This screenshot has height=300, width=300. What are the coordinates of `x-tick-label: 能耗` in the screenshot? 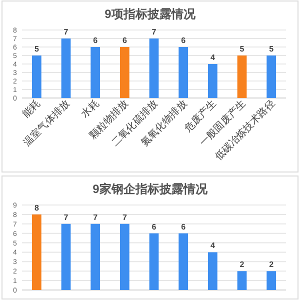 It's located at (31, 109).